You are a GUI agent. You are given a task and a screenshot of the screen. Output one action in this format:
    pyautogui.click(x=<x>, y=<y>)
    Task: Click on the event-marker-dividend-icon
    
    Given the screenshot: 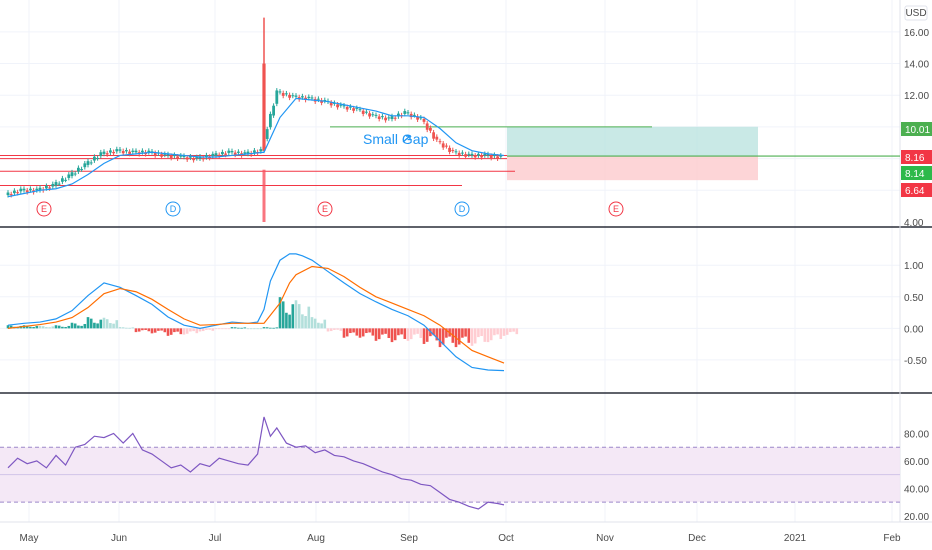 What is the action you would take?
    pyautogui.click(x=462, y=209)
    